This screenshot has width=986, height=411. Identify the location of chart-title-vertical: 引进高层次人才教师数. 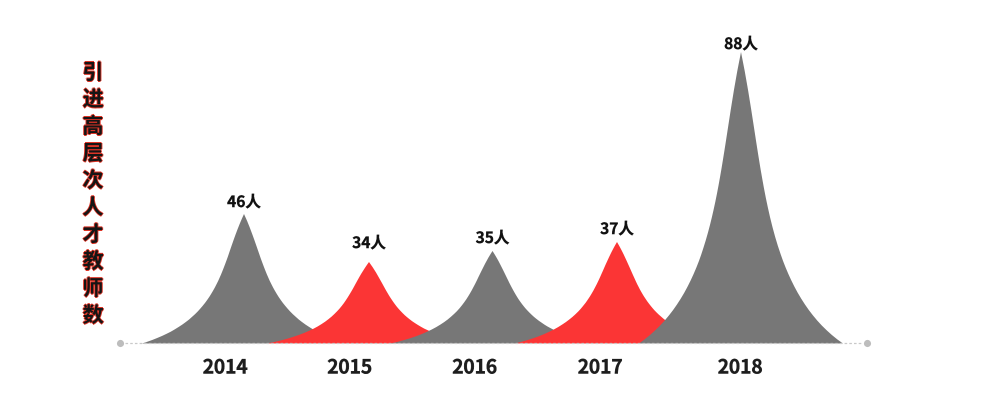
(93, 192).